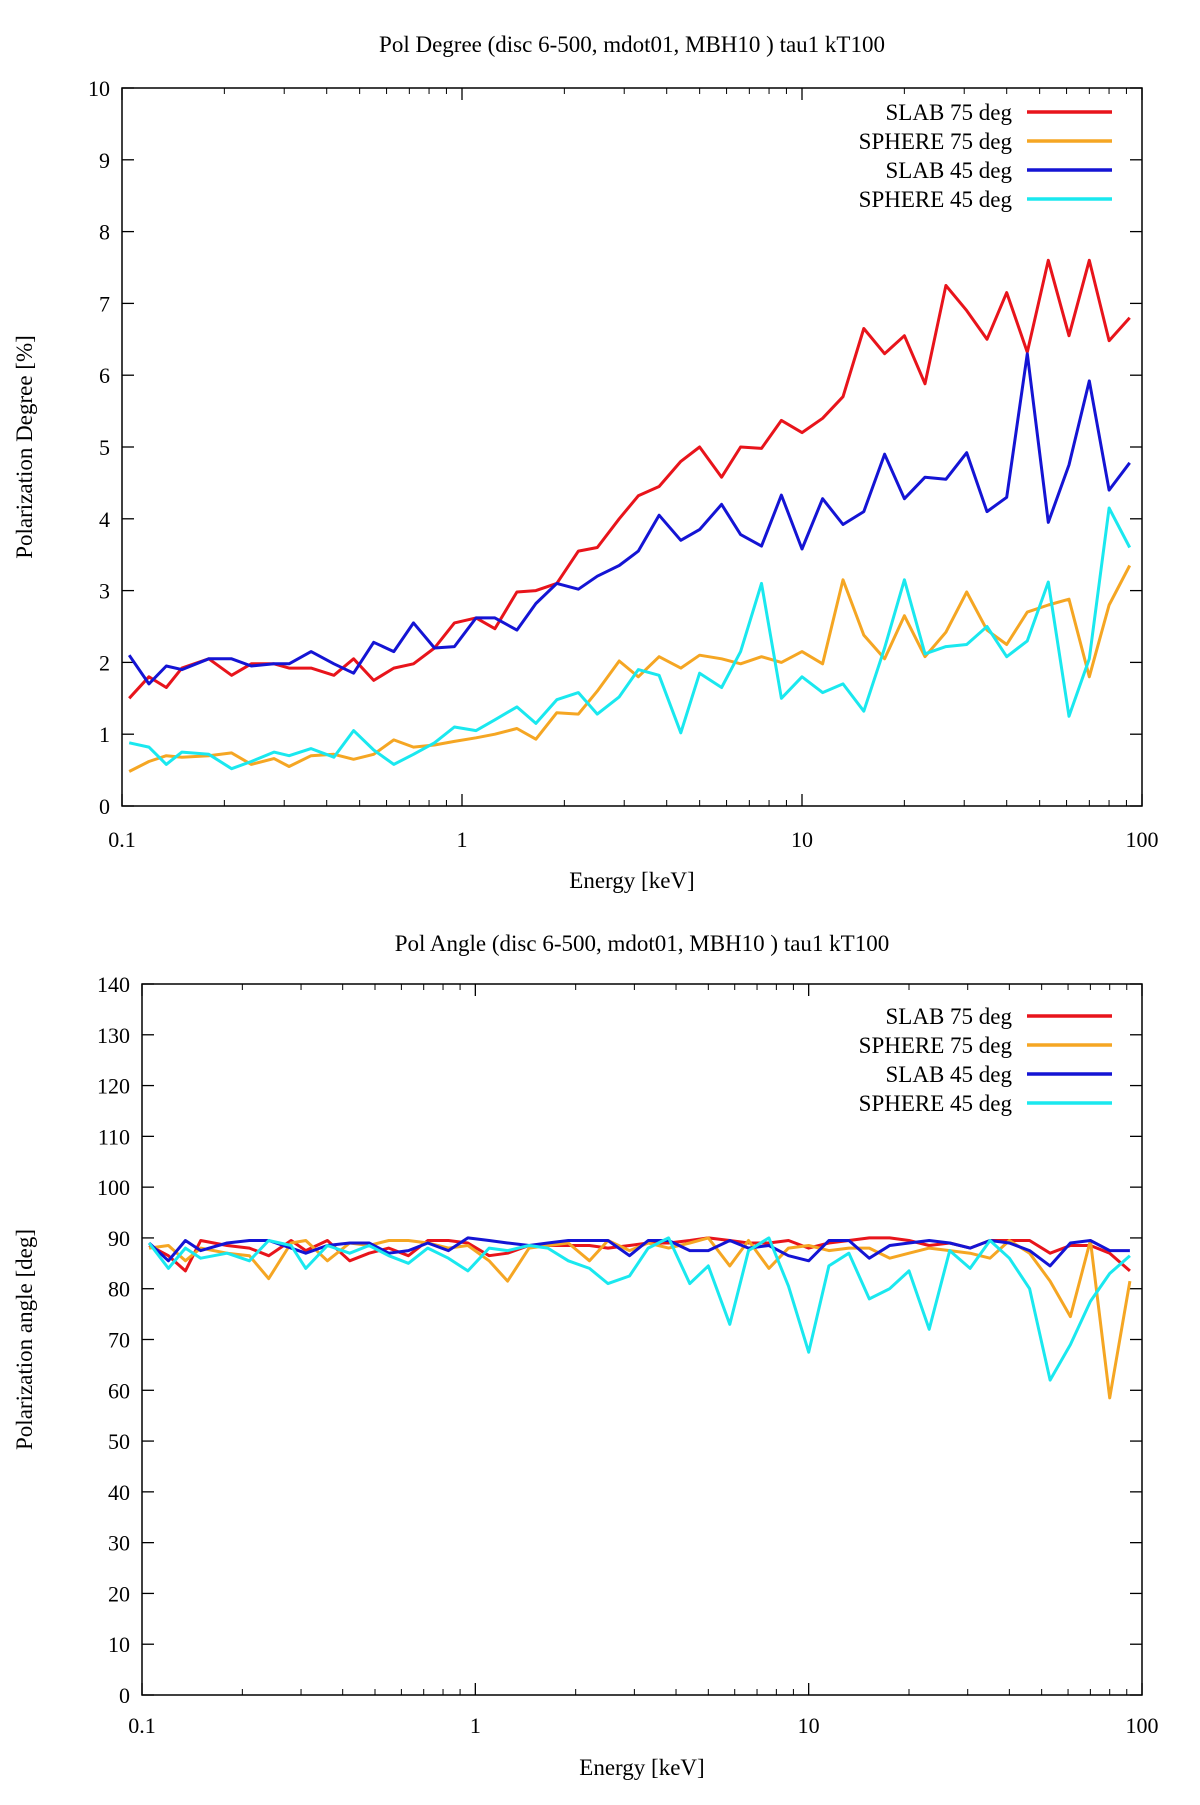  I want to click on angle-xtick-label: 100, so click(1142, 1725).